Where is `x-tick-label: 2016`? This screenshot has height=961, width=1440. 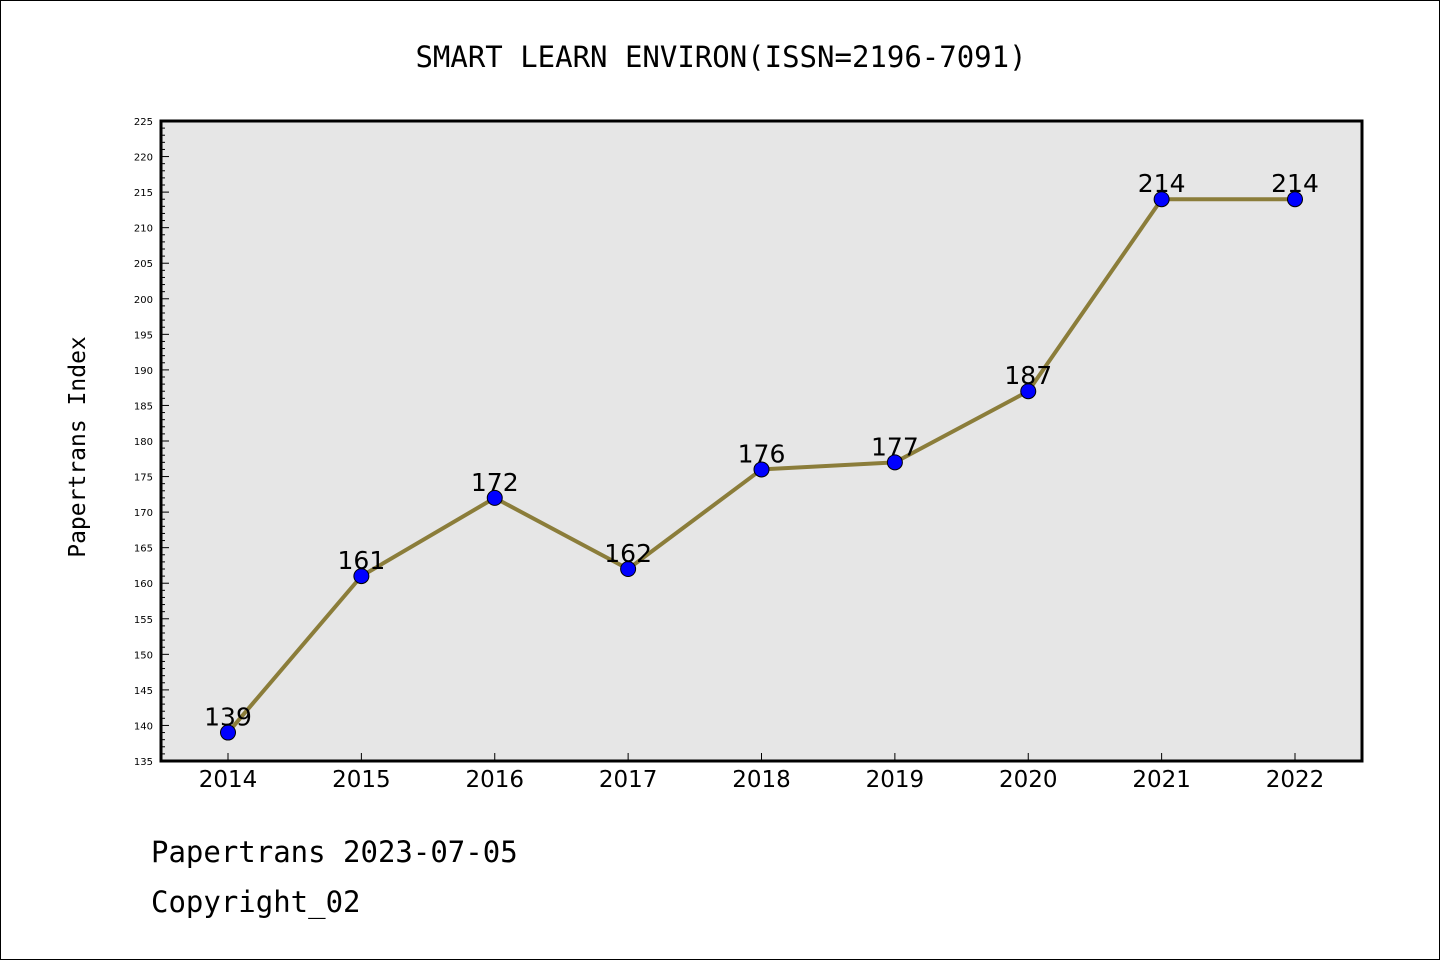 x-tick-label: 2016 is located at coordinates (494, 780).